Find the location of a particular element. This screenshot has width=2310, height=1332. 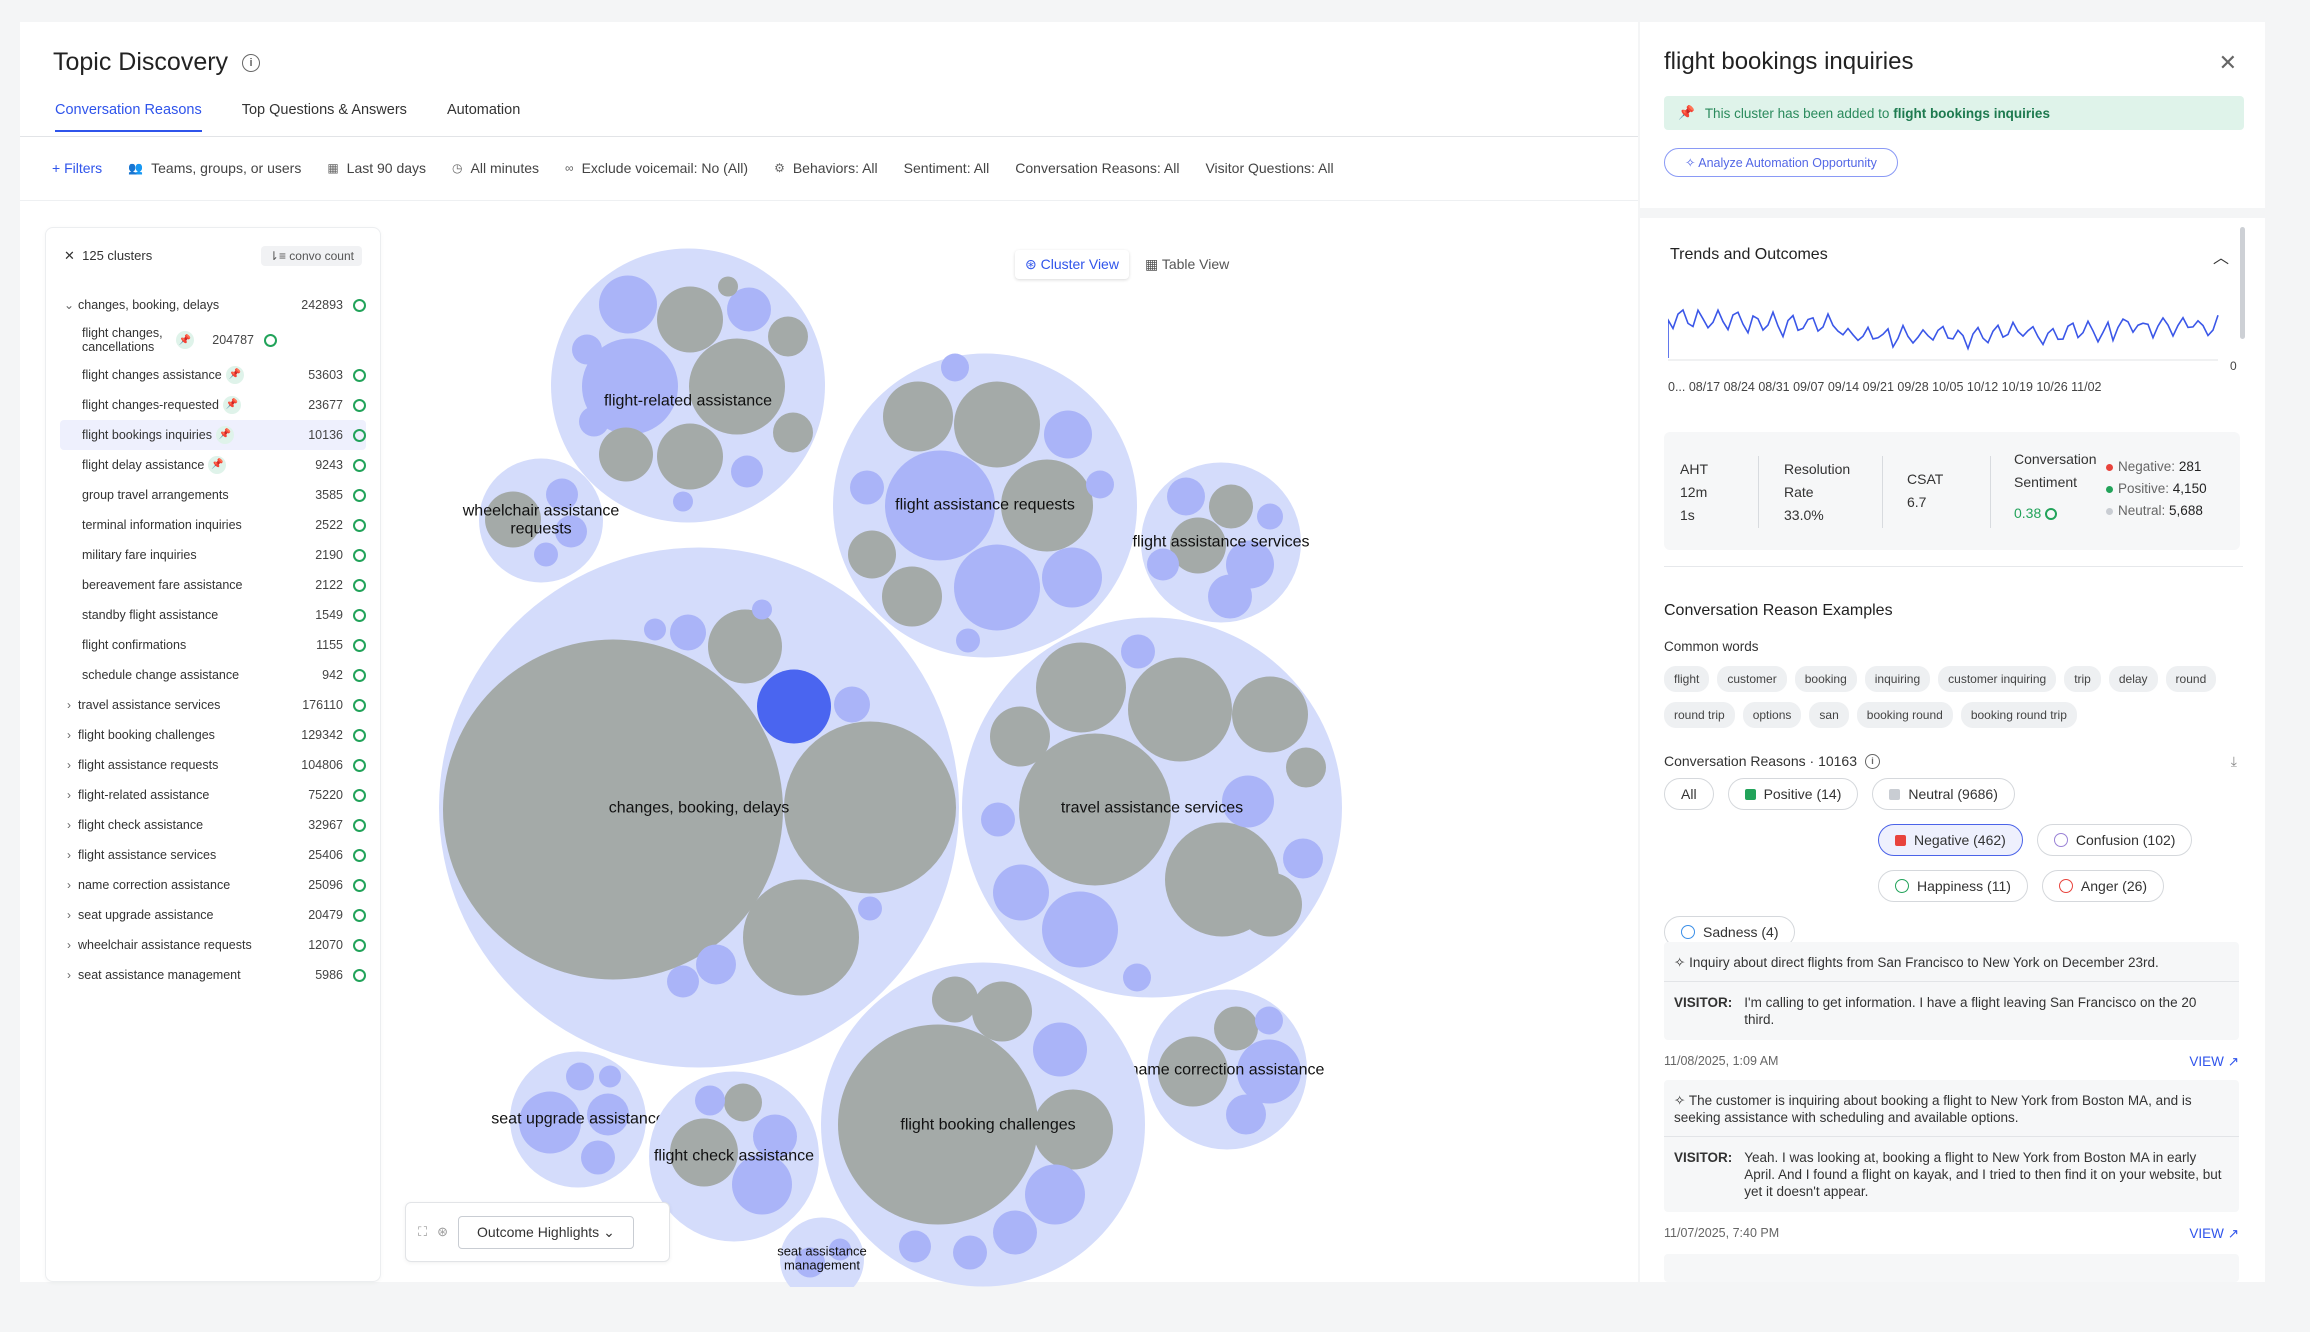

scrollbar is located at coordinates (2242, 283).